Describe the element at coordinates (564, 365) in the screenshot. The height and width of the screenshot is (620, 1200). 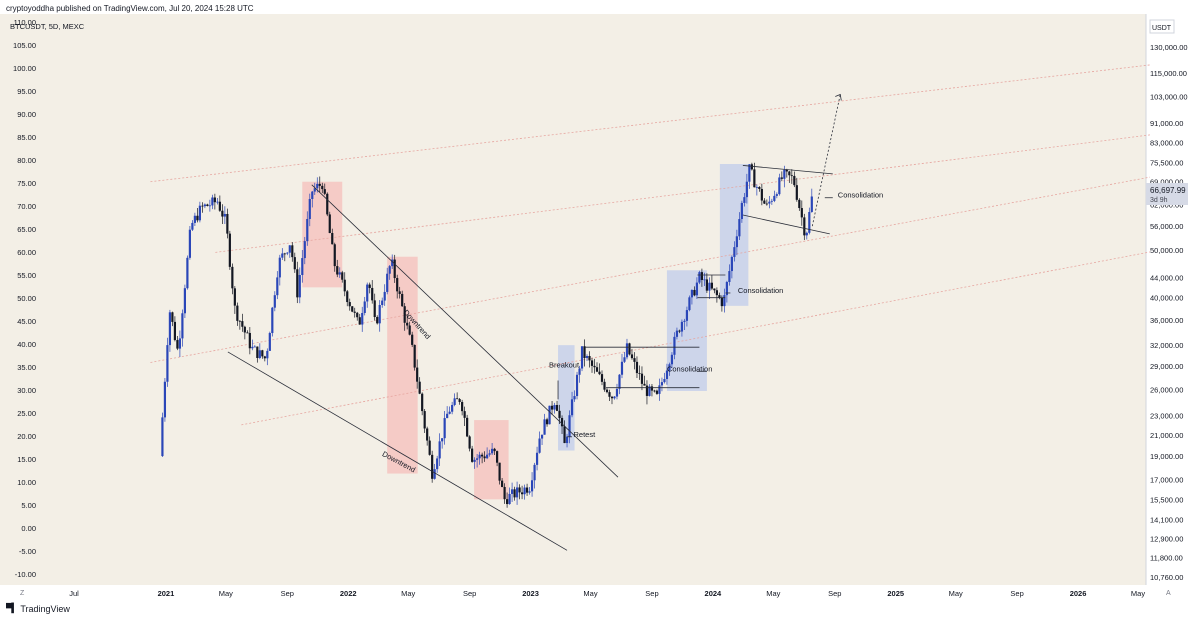
I see `annotation-label: Breakout` at that location.